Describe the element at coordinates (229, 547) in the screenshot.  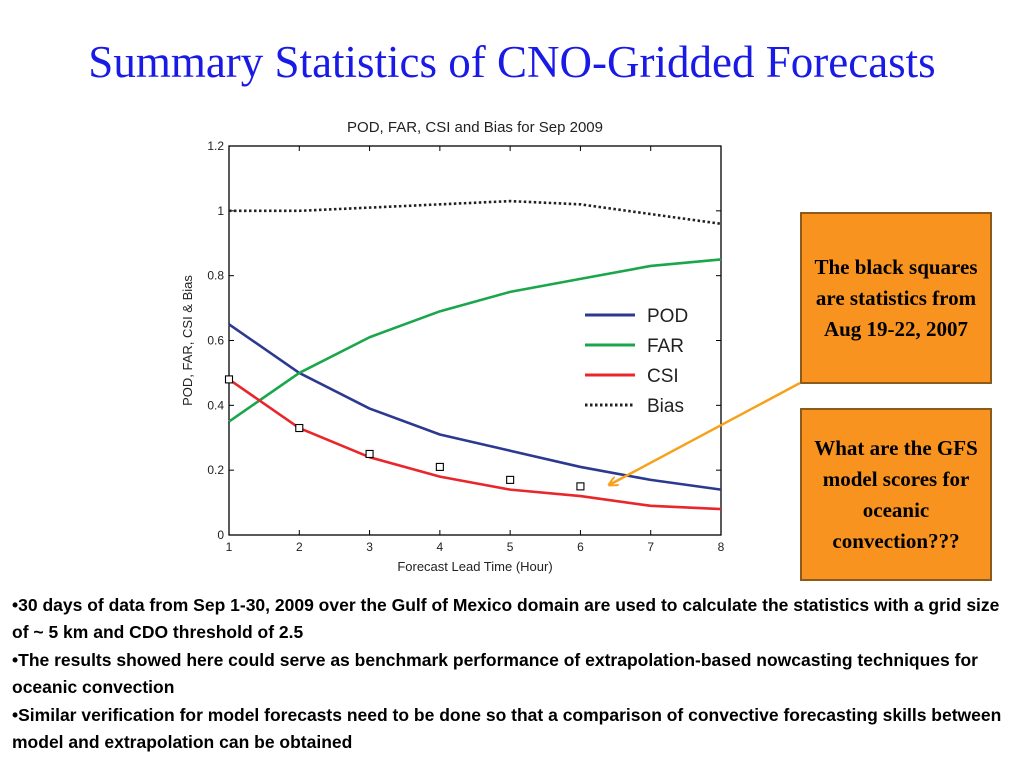
I see `x-tick-label: 1` at that location.